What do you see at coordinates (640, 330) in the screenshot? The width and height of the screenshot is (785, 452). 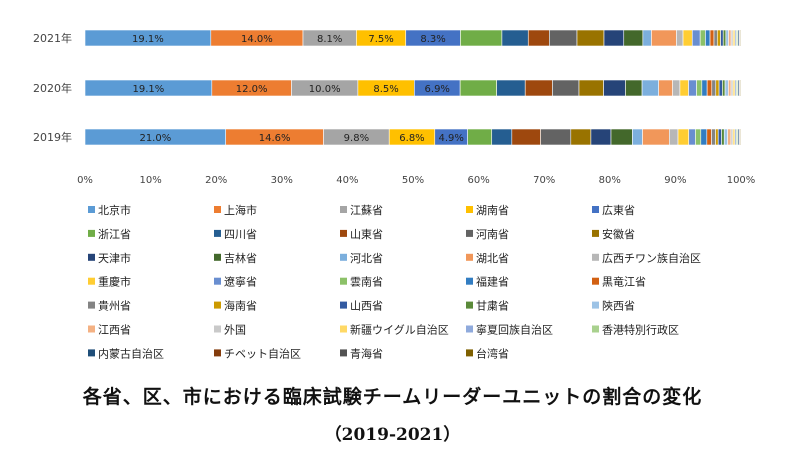 I see `legend-label: 香港特別行政区` at bounding box center [640, 330].